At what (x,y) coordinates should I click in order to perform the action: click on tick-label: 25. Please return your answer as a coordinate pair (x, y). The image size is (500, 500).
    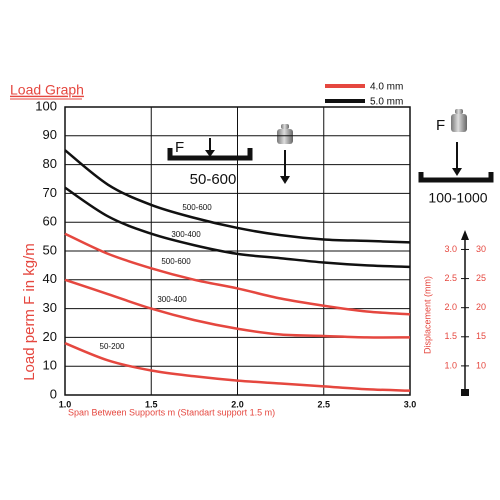
    Looking at the image, I should click on (481, 278).